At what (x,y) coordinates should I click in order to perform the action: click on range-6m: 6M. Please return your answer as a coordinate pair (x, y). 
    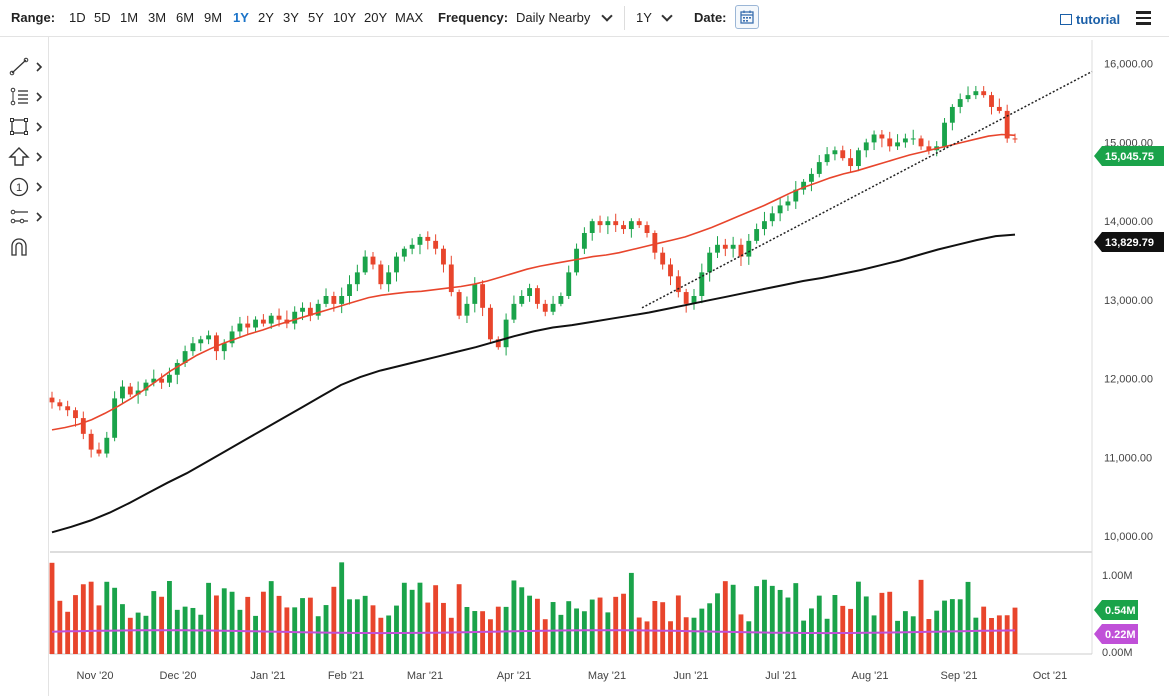
    Looking at the image, I should click on (185, 17).